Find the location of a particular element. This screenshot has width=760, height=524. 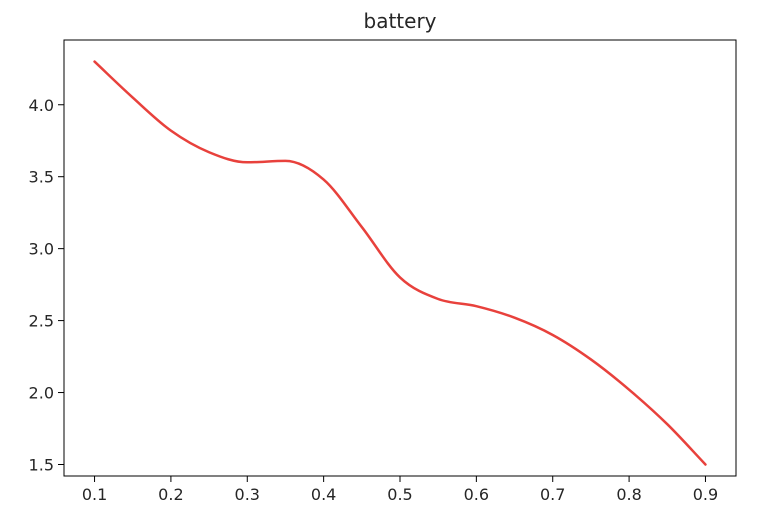

x-tick-label: 0.4 is located at coordinates (323, 494).